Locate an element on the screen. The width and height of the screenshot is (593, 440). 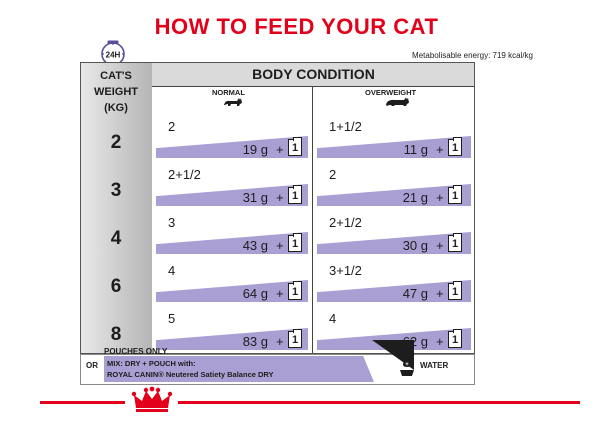
weight-header: CAT'S WEIGHT (KG) is located at coordinates (116, 92).